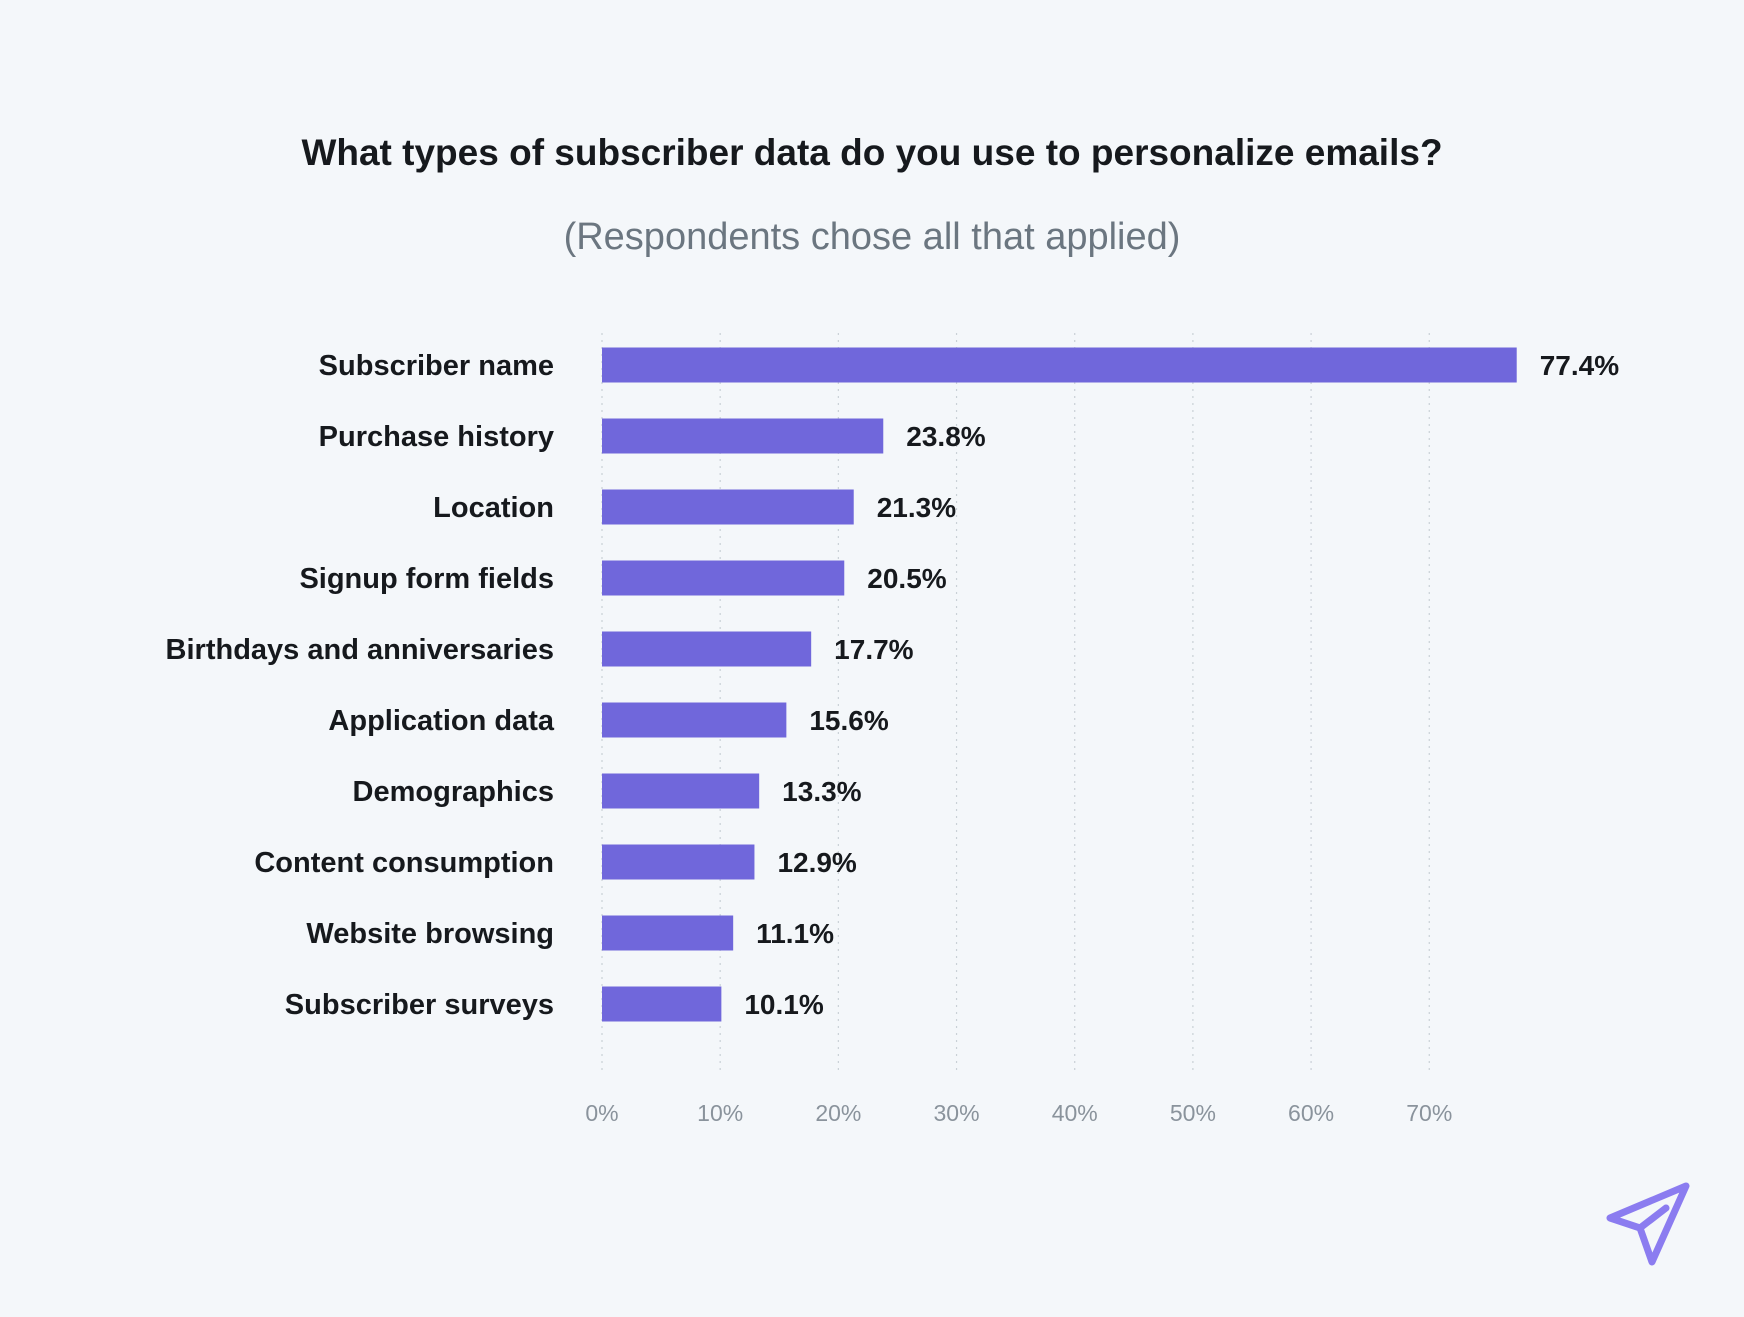 Image resolution: width=1744 pixels, height=1317 pixels. Describe the element at coordinates (720, 1113) in the screenshot. I see `x-tick-label: 10%` at that location.